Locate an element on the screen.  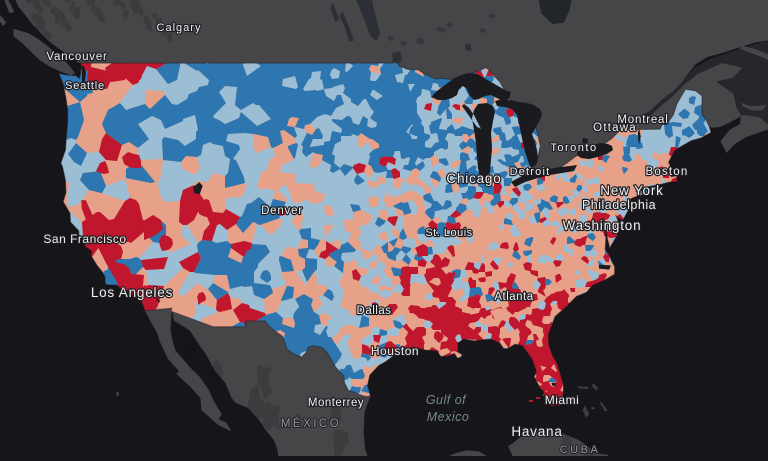
svg-text: Toronto is located at coordinates (573, 148).